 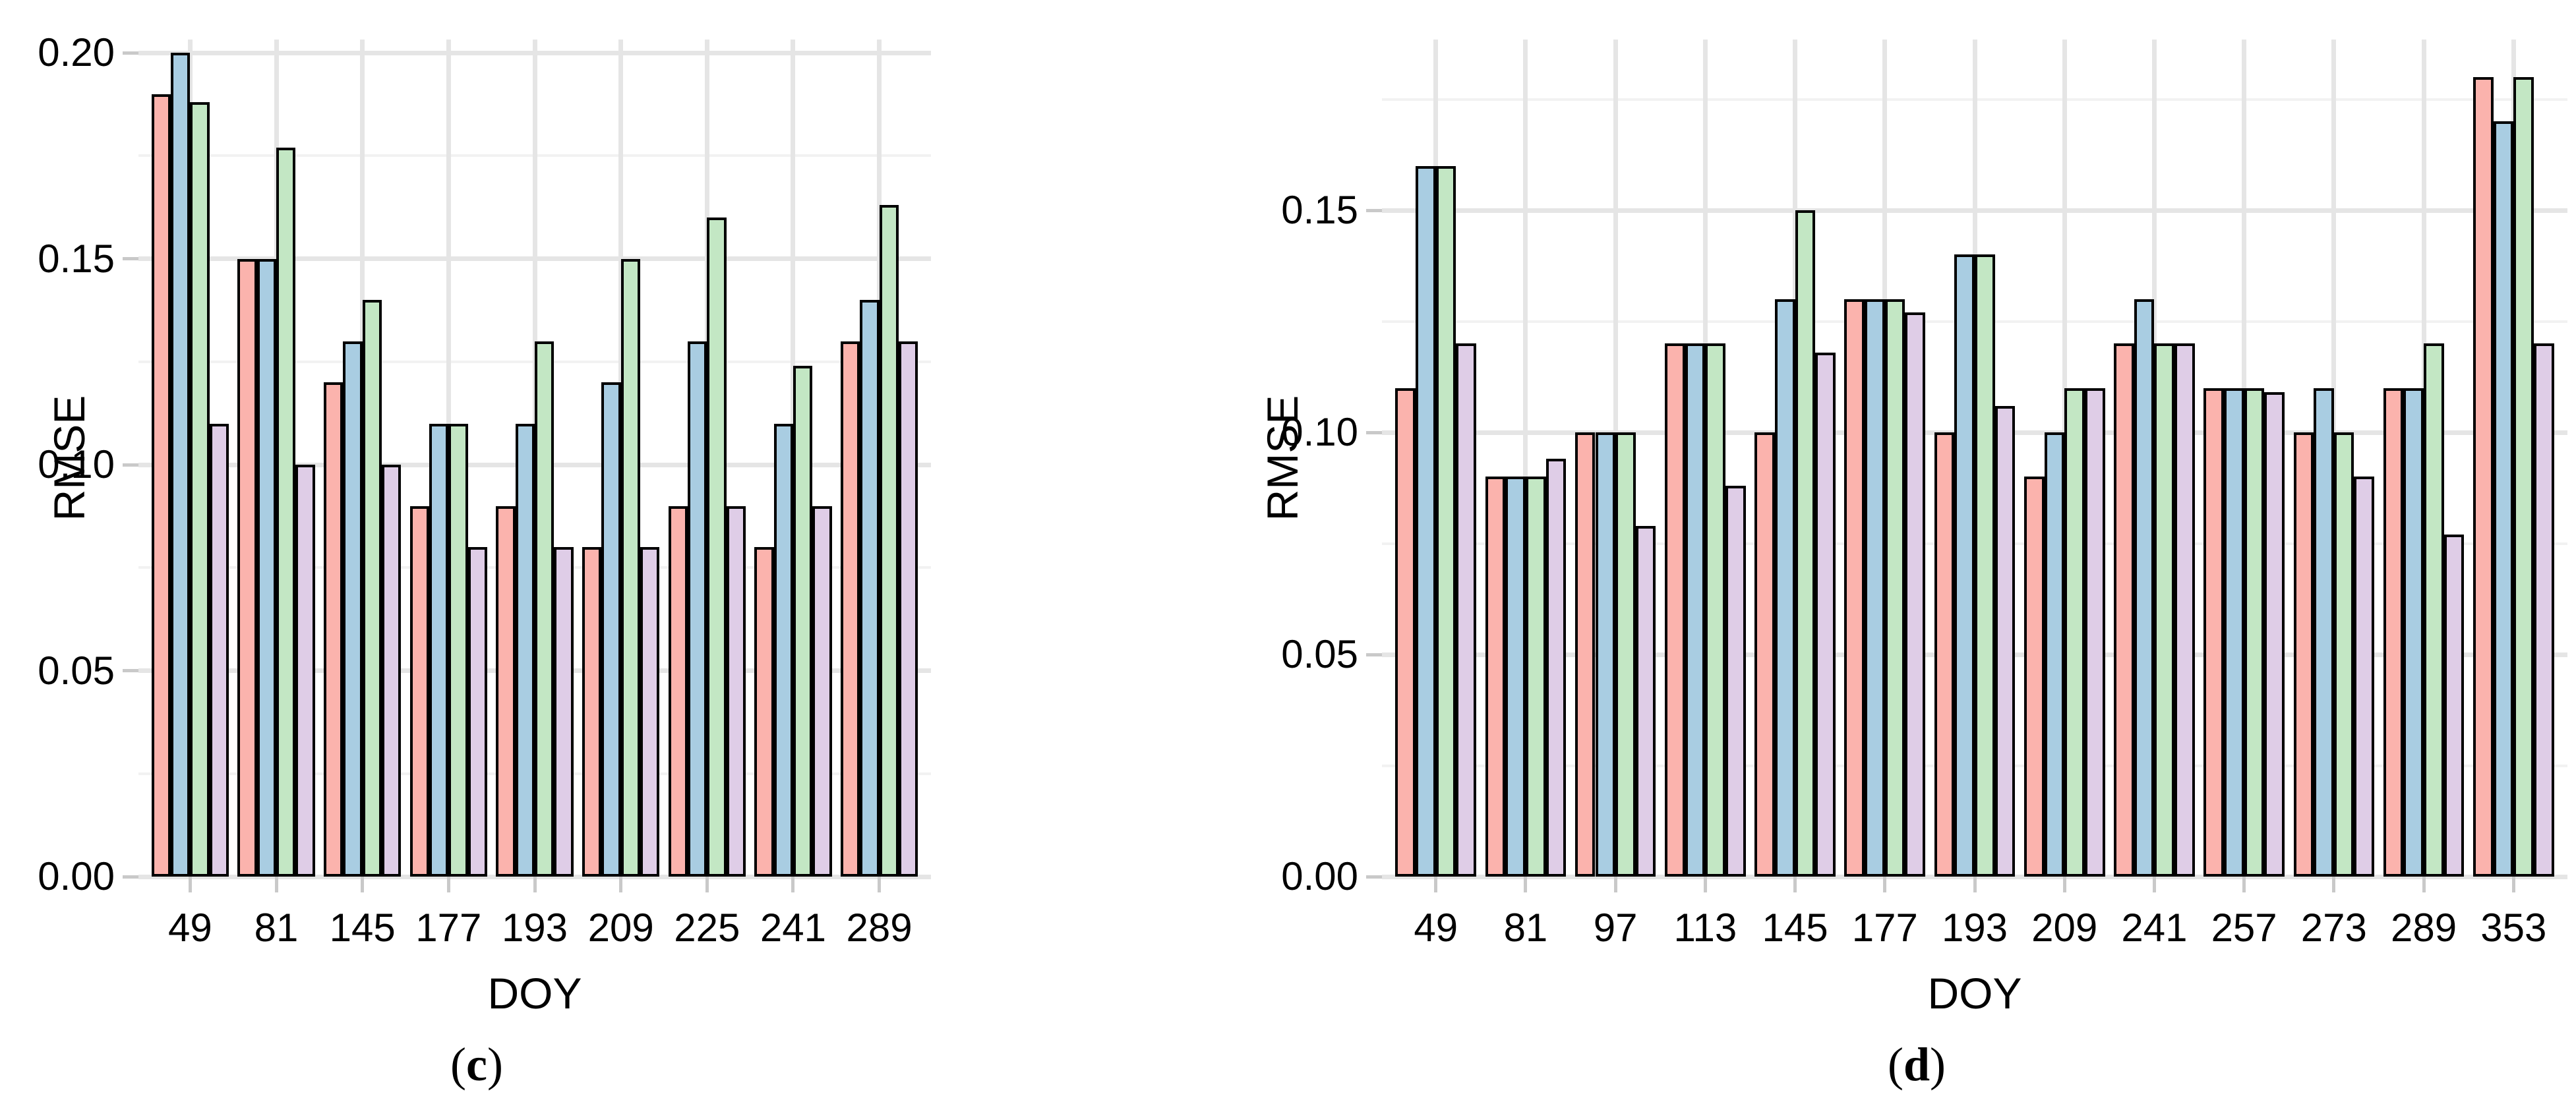 What do you see at coordinates (1525, 459) in the screenshot?
I see `vertical-gridline` at bounding box center [1525, 459].